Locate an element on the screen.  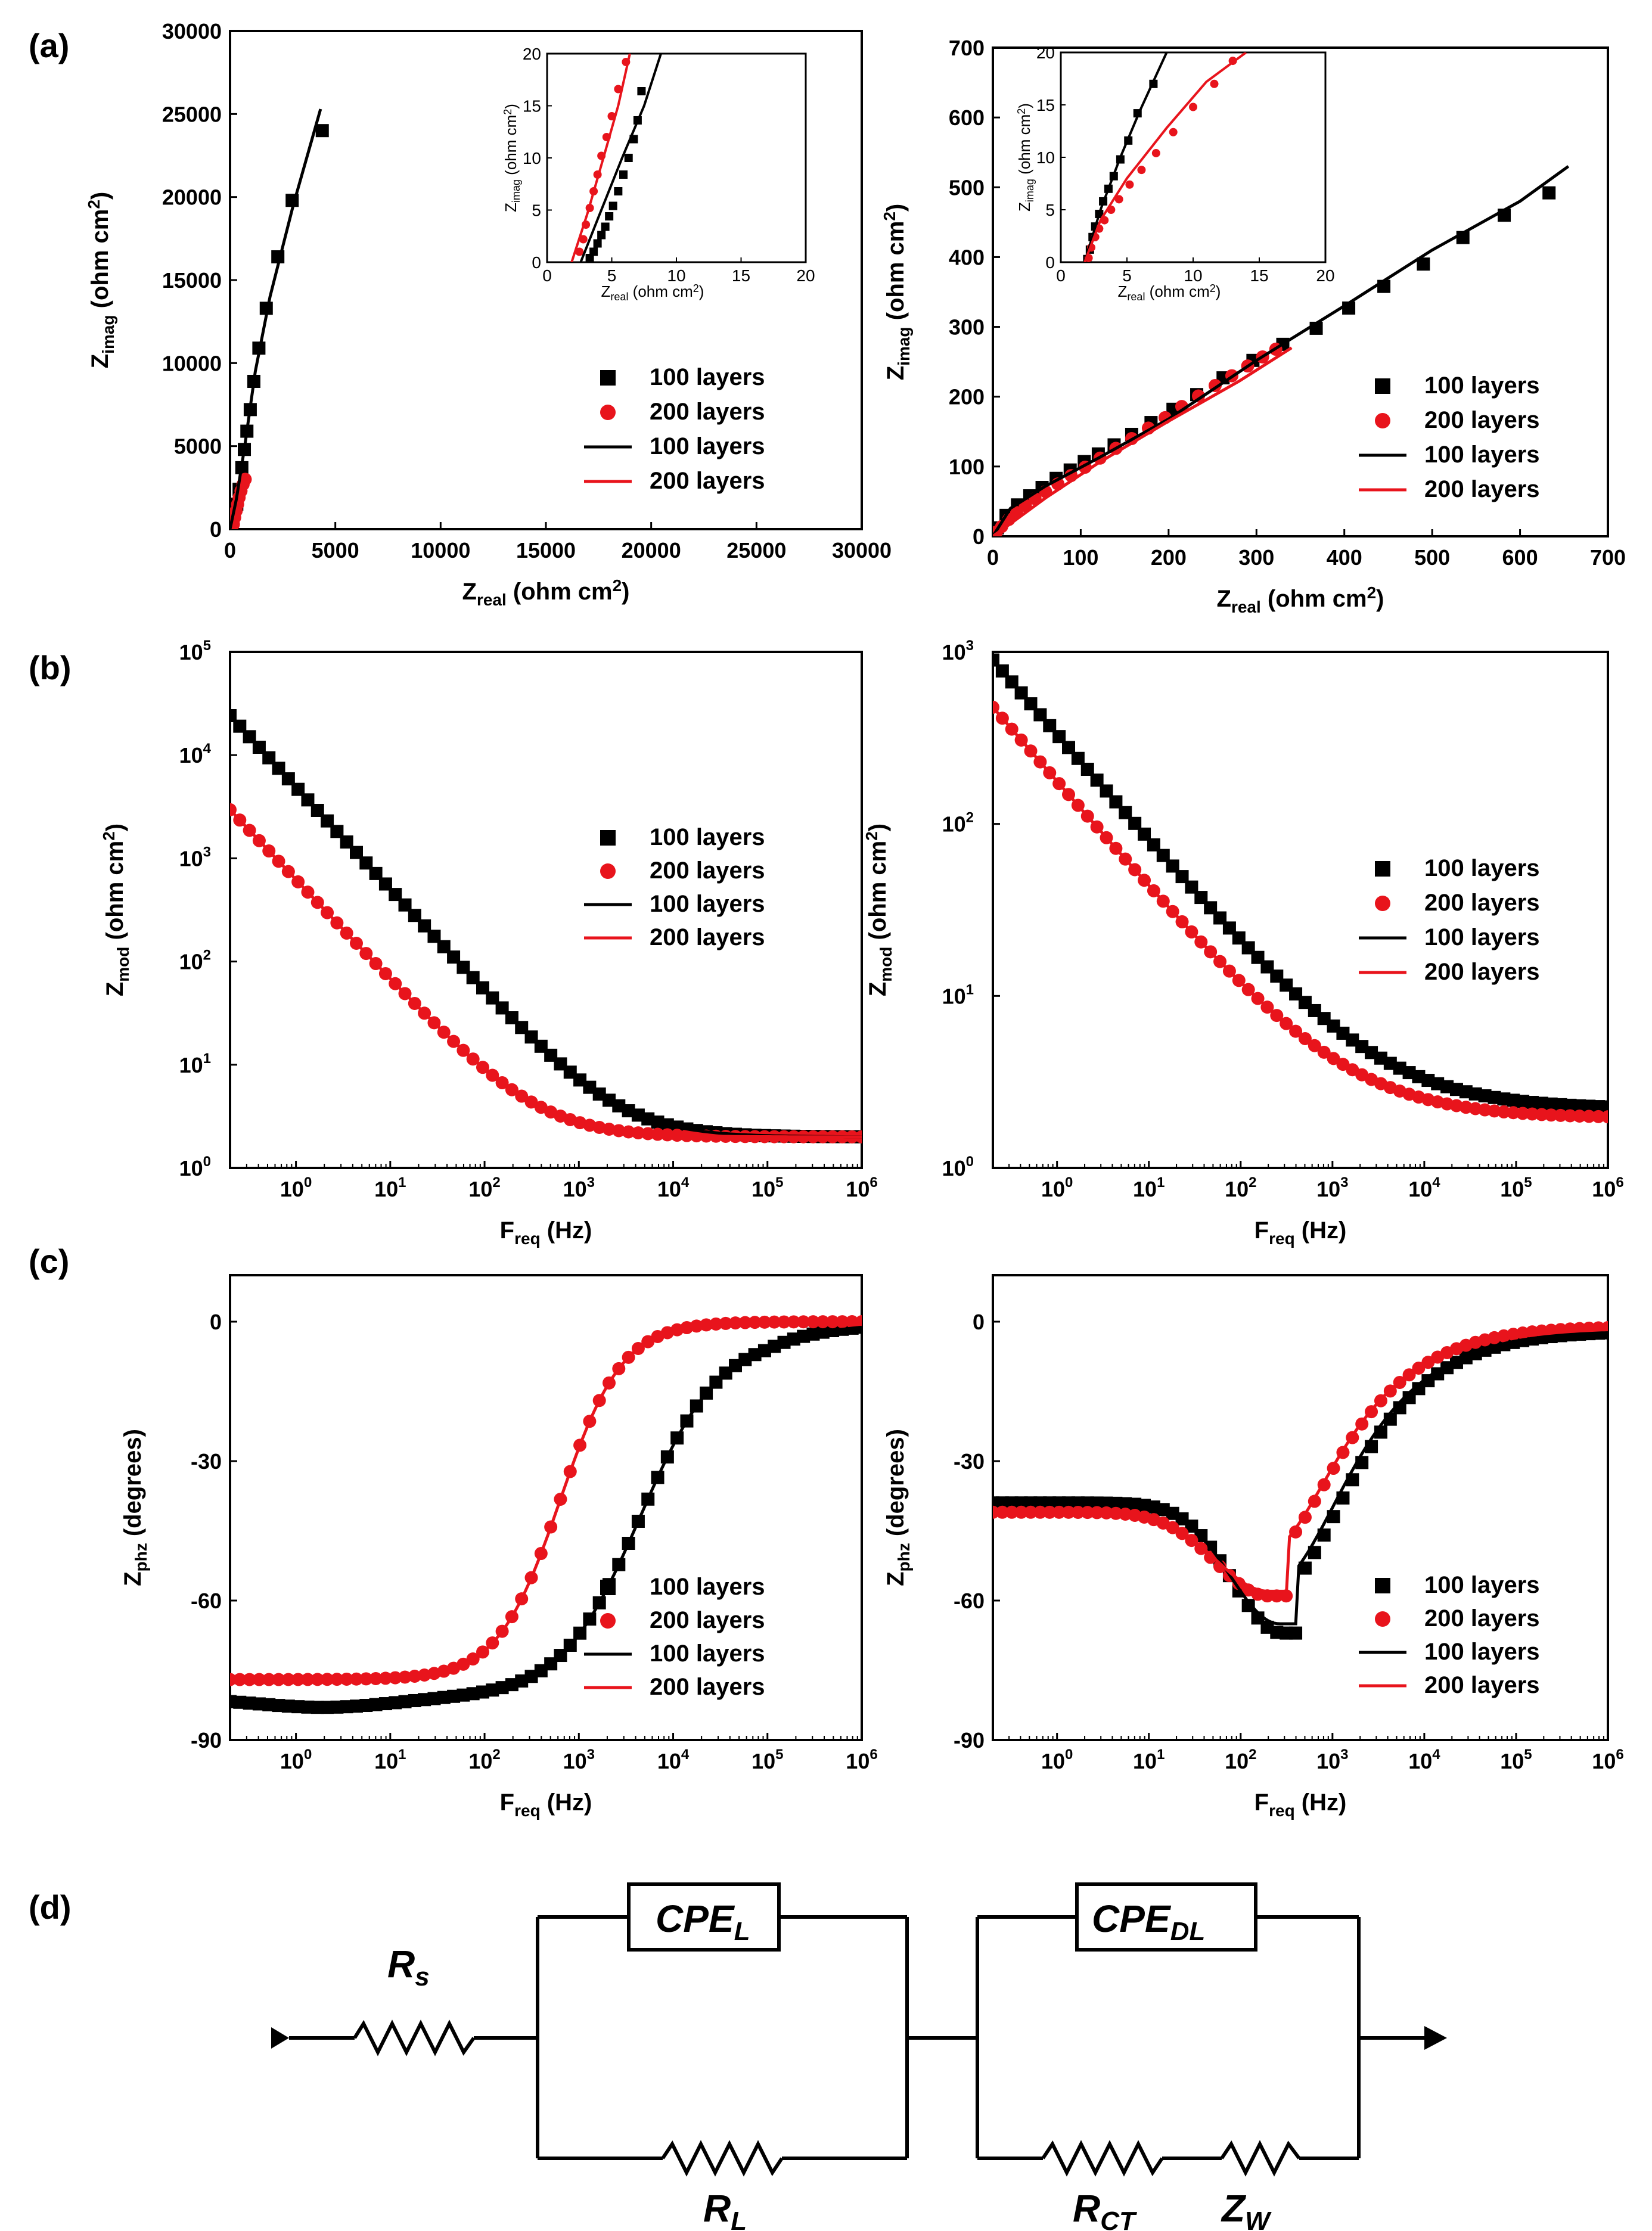
axis-title-main: F is located at coordinates (1261, 1802).